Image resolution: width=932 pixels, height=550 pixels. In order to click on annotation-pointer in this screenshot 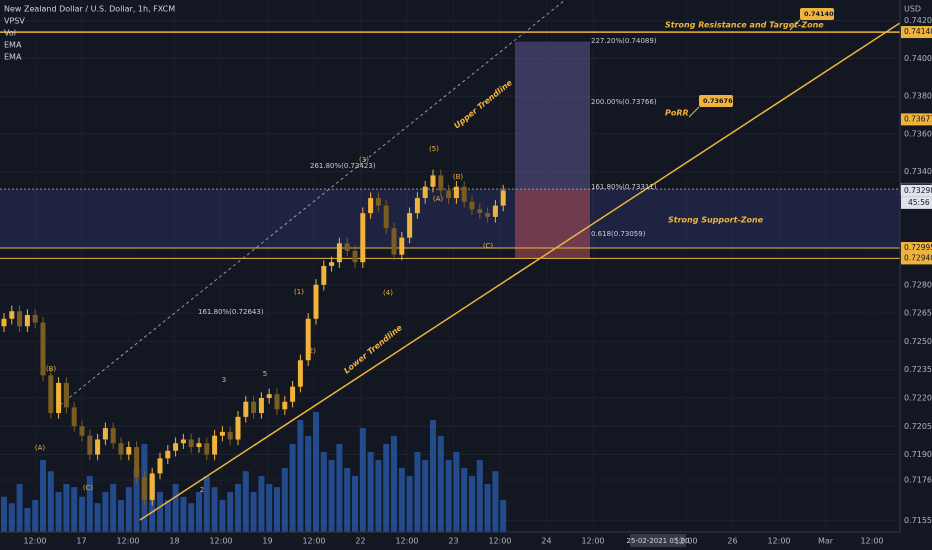, I will do `click(795, 25)`.